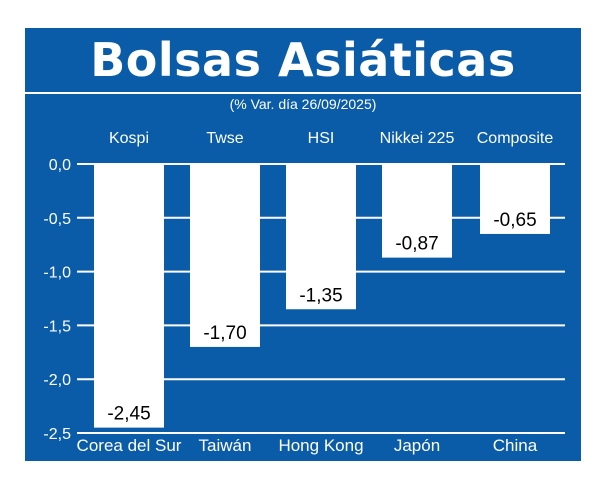 This screenshot has height=481, width=607. Describe the element at coordinates (129, 445) in the screenshot. I see `category-label: Corea del Sur` at that location.